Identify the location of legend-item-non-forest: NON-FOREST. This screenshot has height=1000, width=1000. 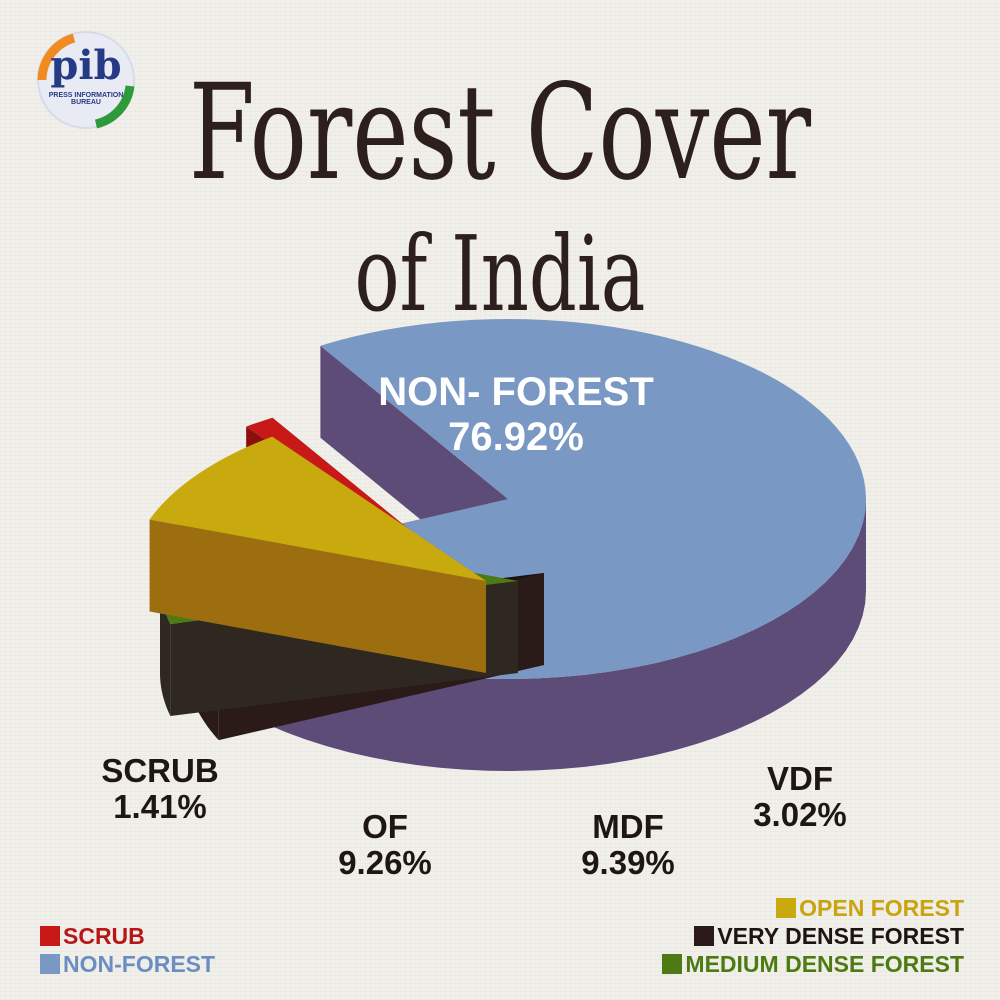
(127, 964).